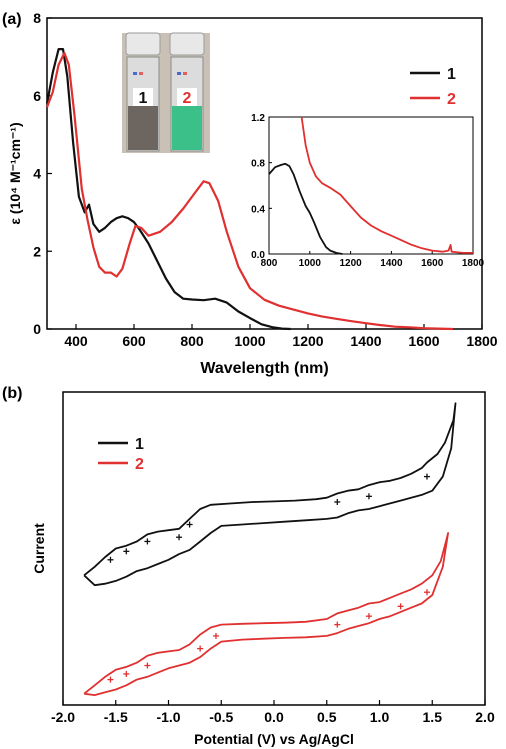 This screenshot has height=749, width=506. I want to click on inset-plot: 800 1000 1200 1400 1600 1800 0.0 0.4 0.8 1.2, so click(367, 191).